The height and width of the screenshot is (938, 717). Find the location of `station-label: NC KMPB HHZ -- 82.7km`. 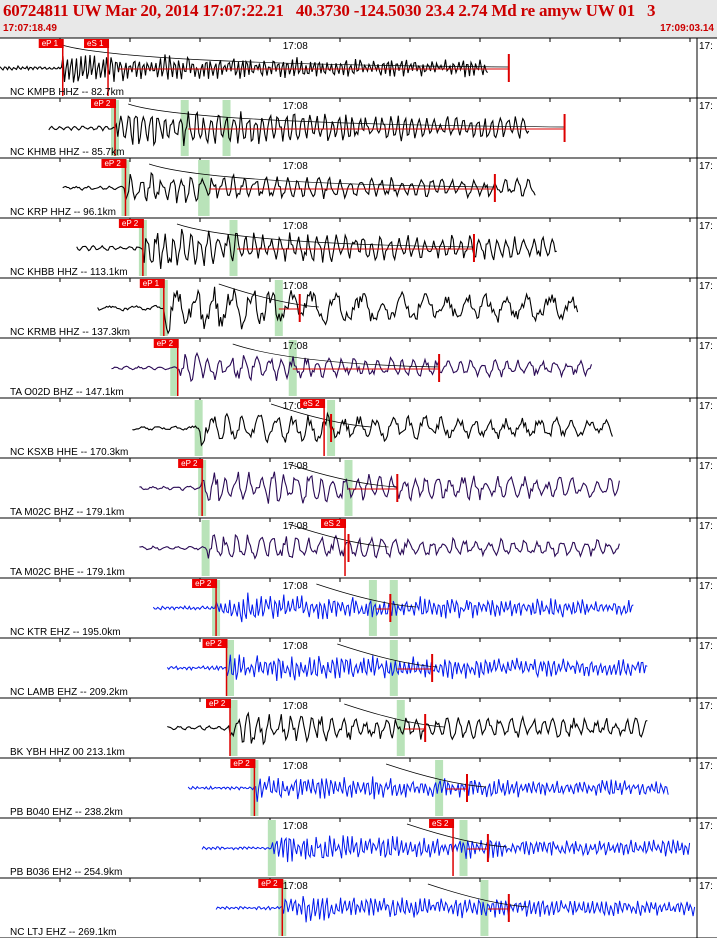

station-label: NC KMPB HHZ -- 82.7km is located at coordinates (67, 92).